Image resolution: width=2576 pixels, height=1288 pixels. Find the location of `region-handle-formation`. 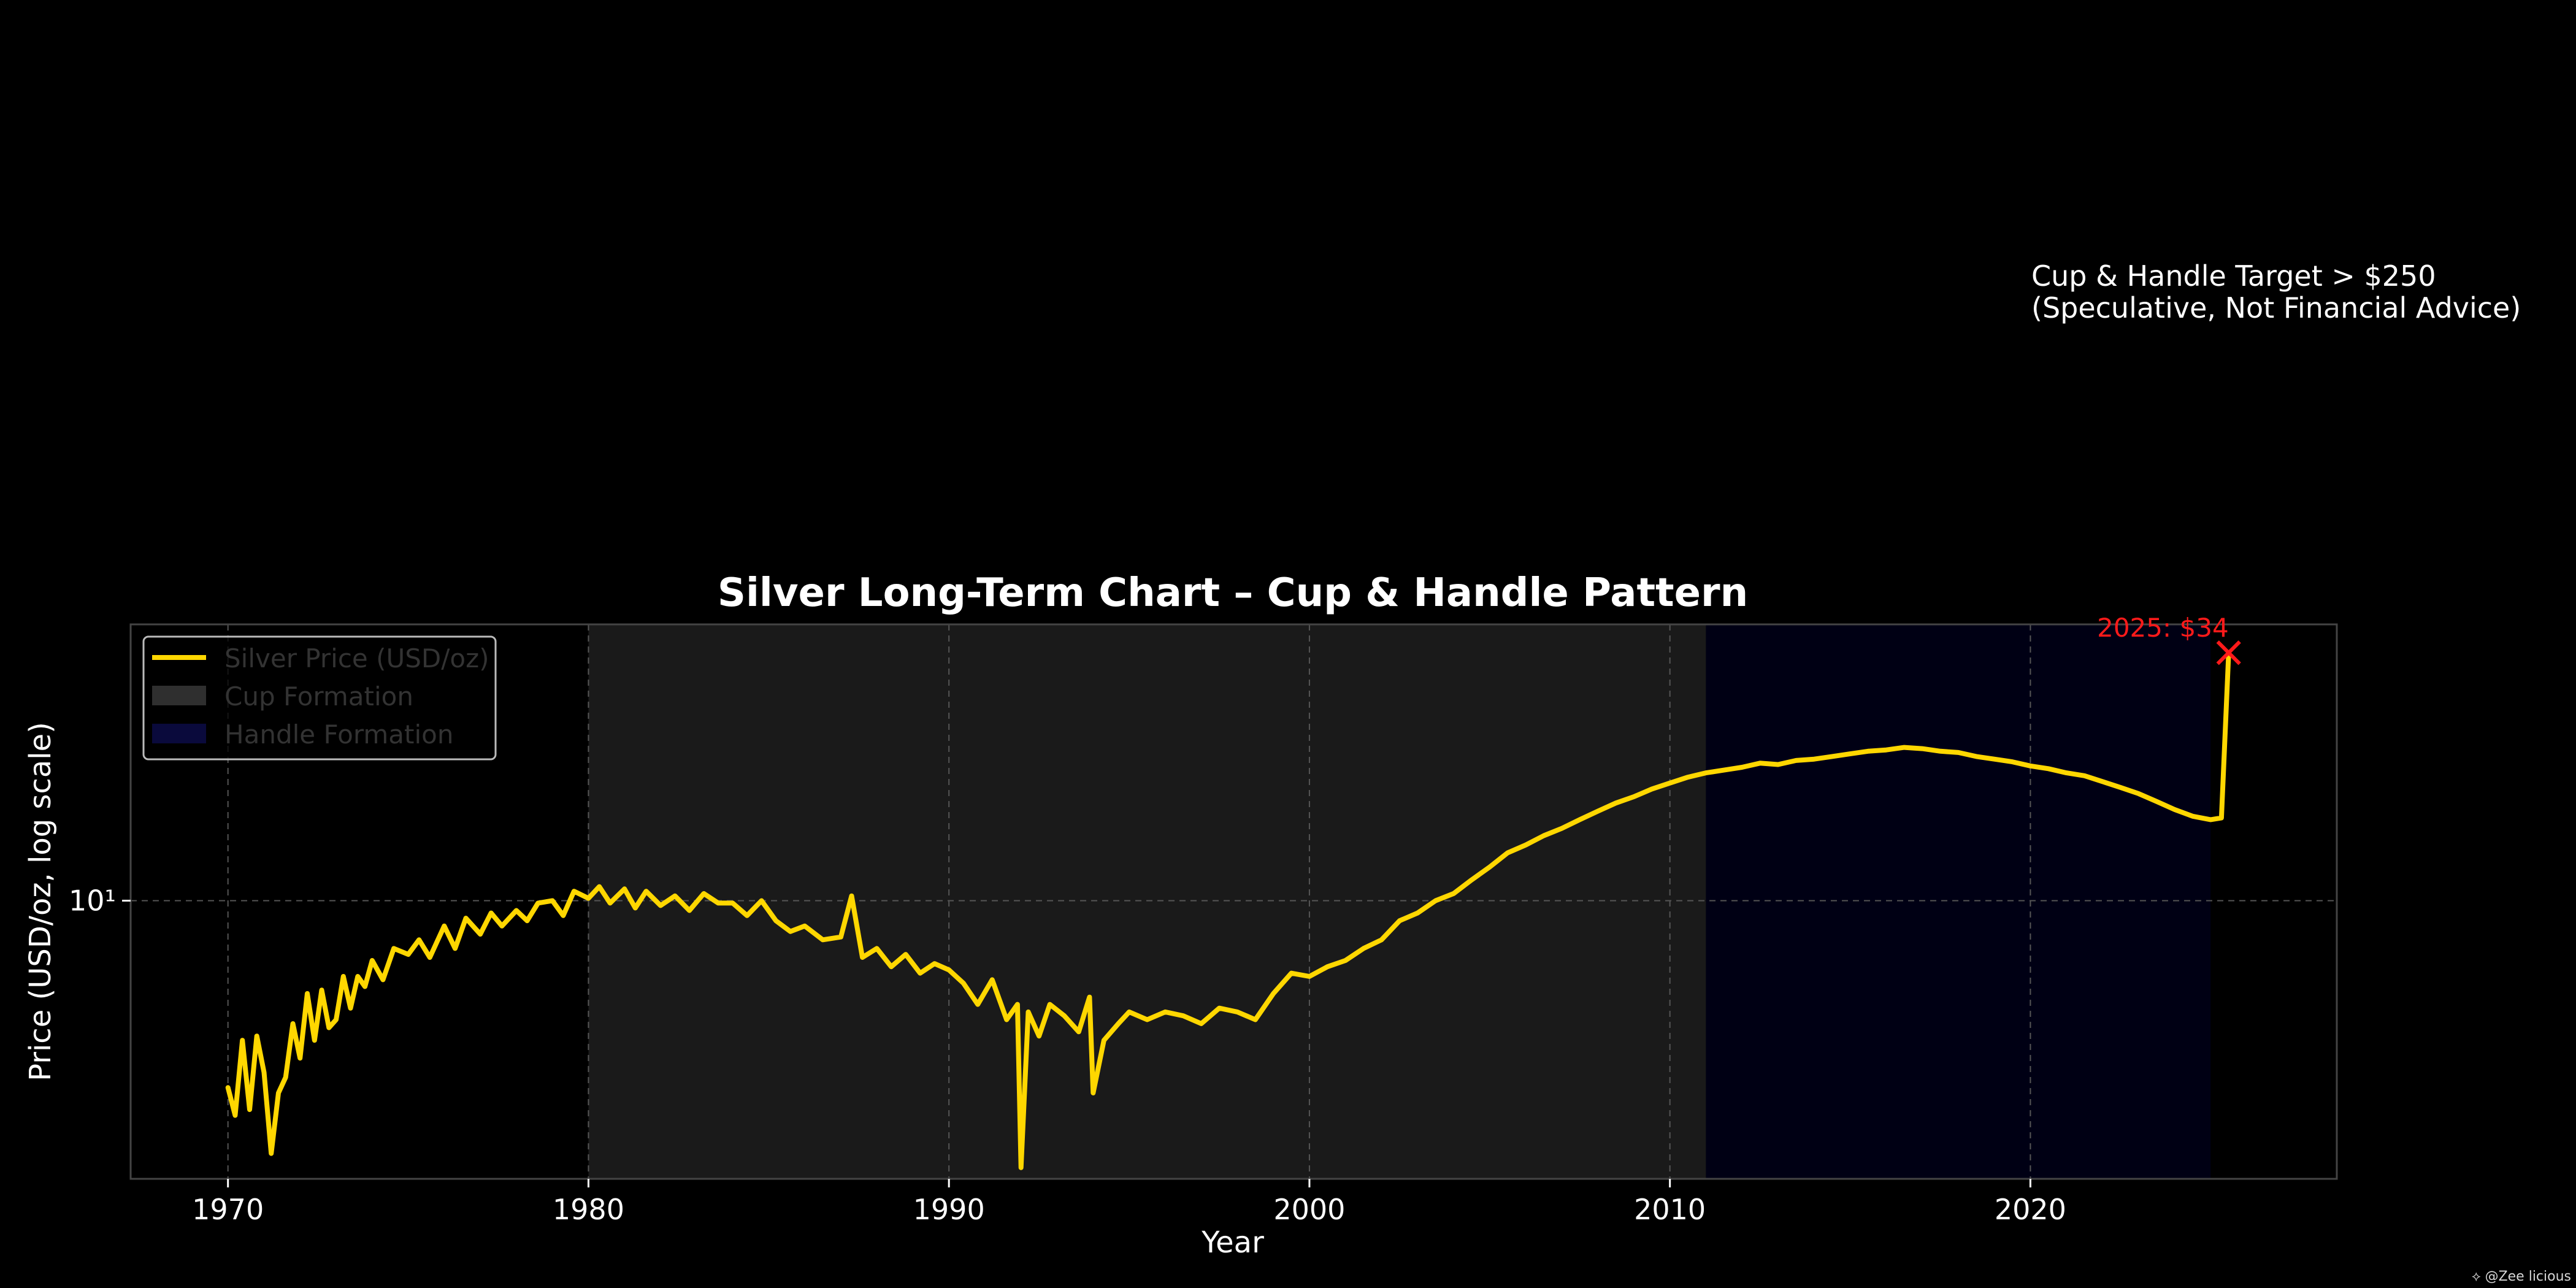

region-handle-formation is located at coordinates (1958, 901).